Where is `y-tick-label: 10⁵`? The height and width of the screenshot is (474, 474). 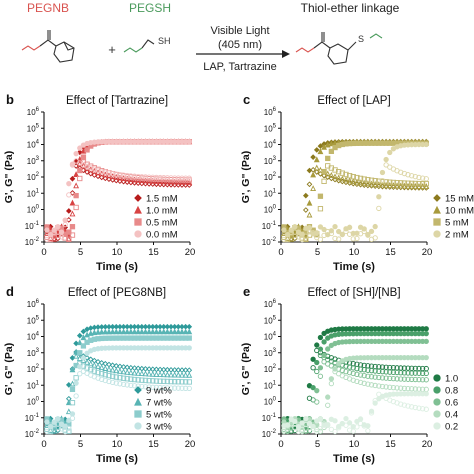 y-tick-label: 10⁵ is located at coordinates (33, 128).